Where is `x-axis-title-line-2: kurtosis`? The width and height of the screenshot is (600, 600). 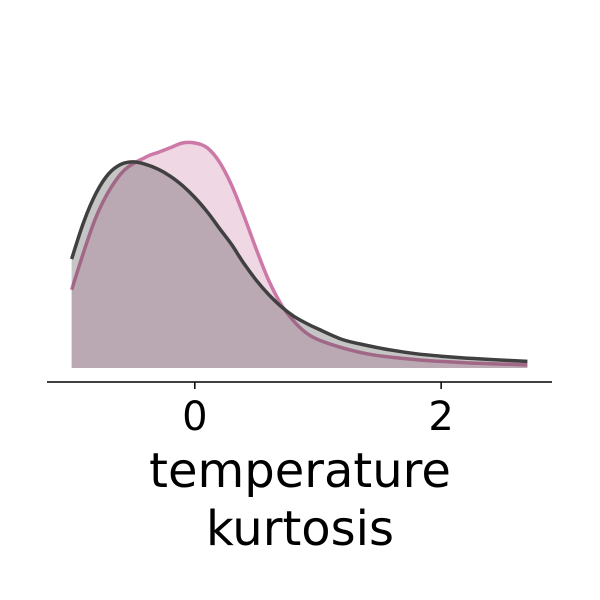
x-axis-title-line-2: kurtosis is located at coordinates (300, 529).